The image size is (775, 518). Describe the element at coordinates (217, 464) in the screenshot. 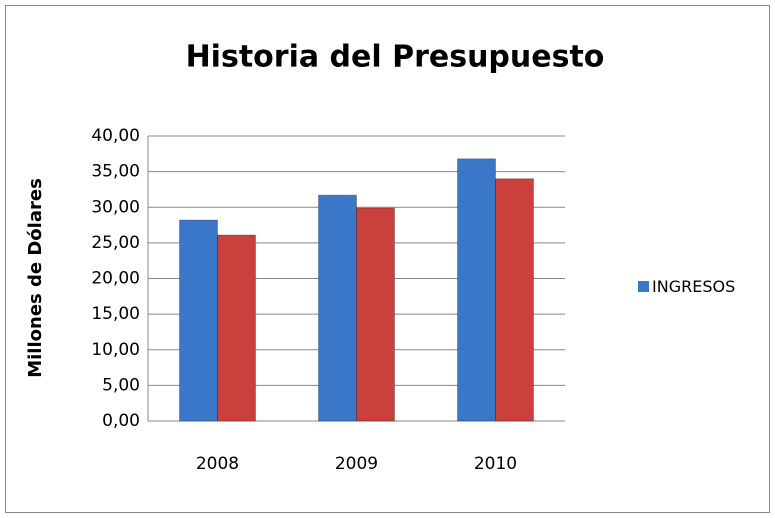

I see `x-tick-label: 2008` at that location.